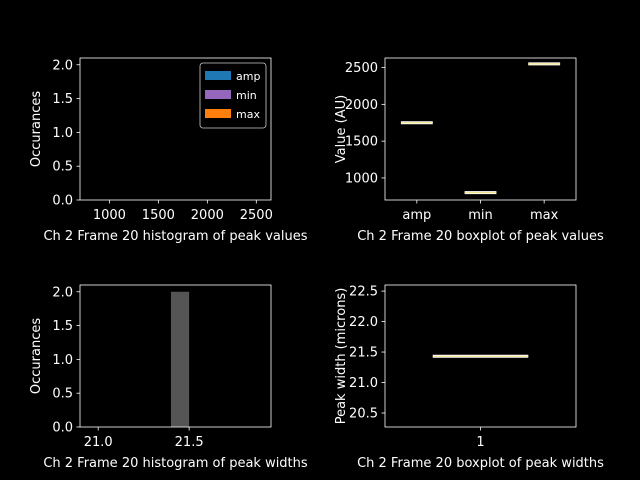  I want to click on y-tick-label: 22.5, so click(363, 292).